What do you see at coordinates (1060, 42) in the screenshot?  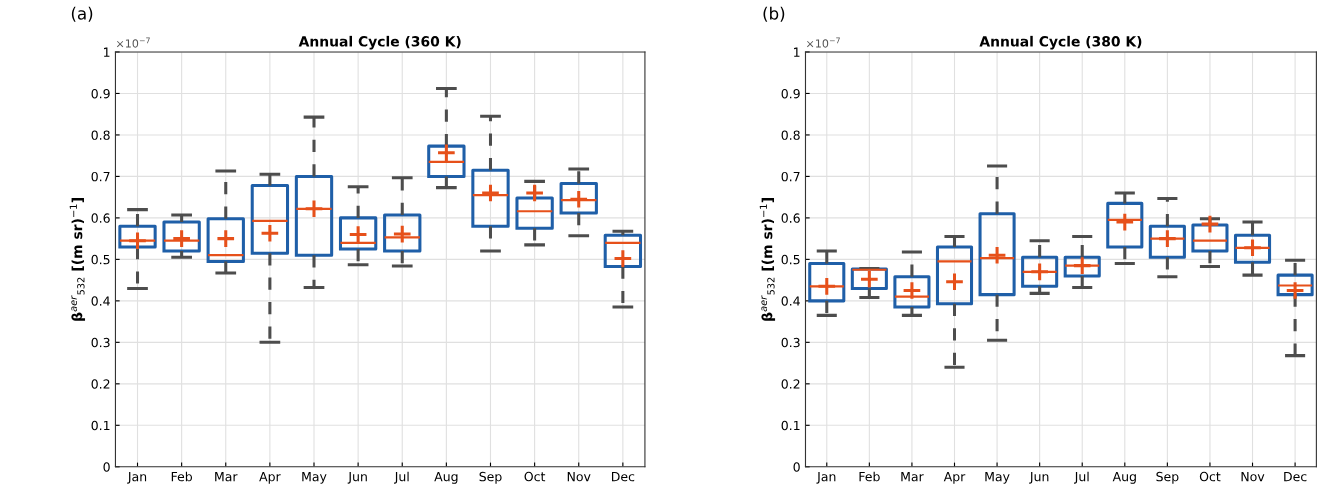 I see `chart-title: Annual Cycle (380 K)` at bounding box center [1060, 42].